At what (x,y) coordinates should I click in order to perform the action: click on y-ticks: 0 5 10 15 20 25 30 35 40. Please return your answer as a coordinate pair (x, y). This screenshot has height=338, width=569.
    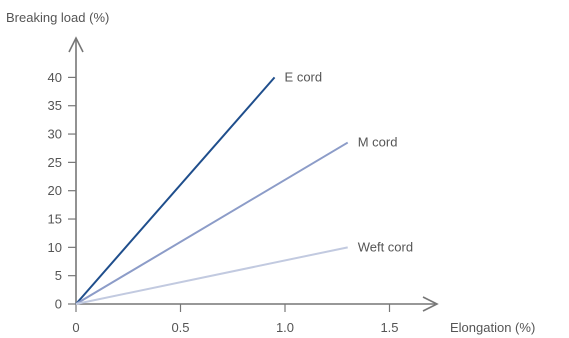
    Looking at the image, I should click on (62, 191).